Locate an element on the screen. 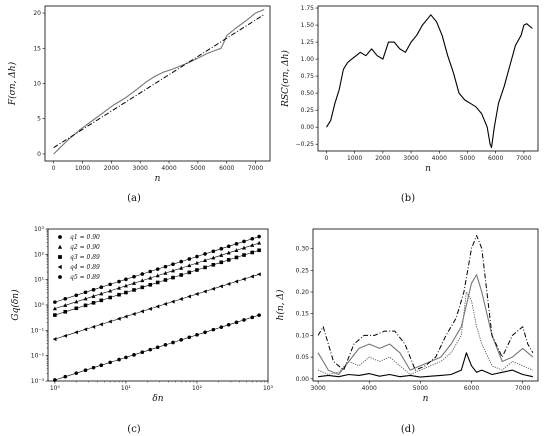 This screenshot has width=550, height=436. y-tick-label: 5 is located at coordinates (39, 119).